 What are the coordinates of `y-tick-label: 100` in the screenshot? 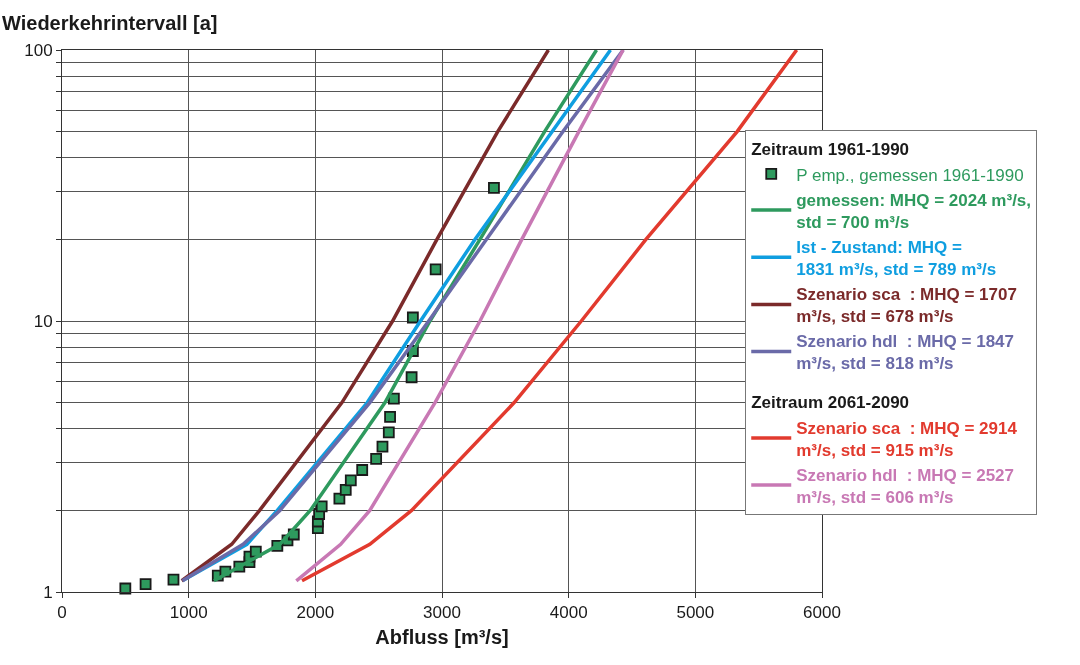 It's located at (38, 50).